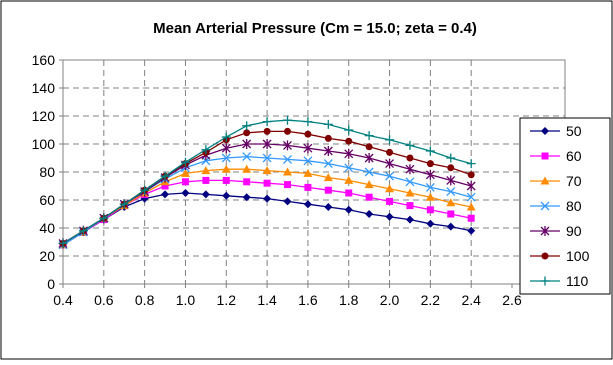  I want to click on x-tick-label: 1.4, so click(267, 300).